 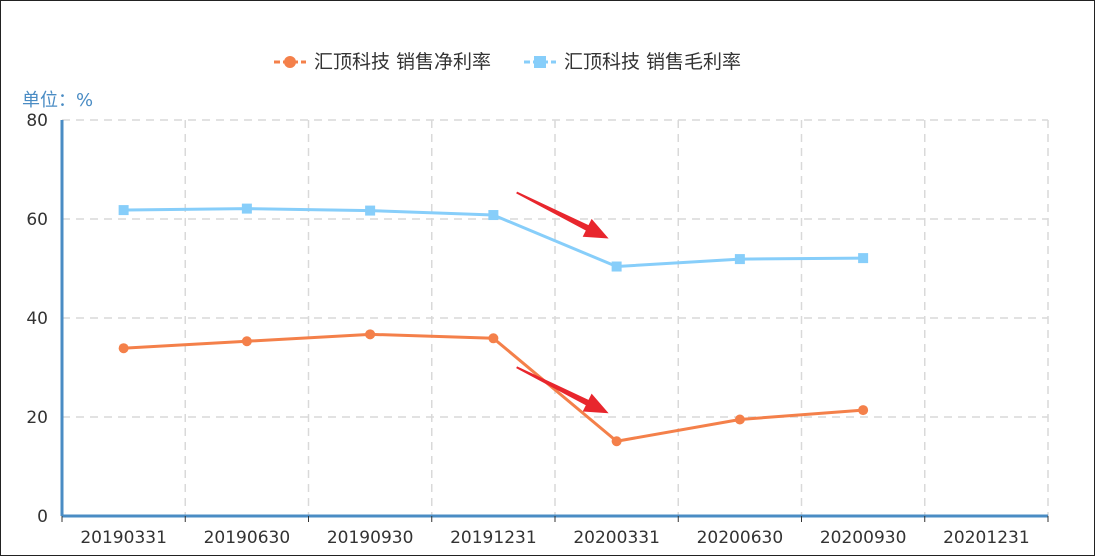 I want to click on legend-item-gross-margin: 汇顶科技 销售毛利率, so click(x=632, y=62).